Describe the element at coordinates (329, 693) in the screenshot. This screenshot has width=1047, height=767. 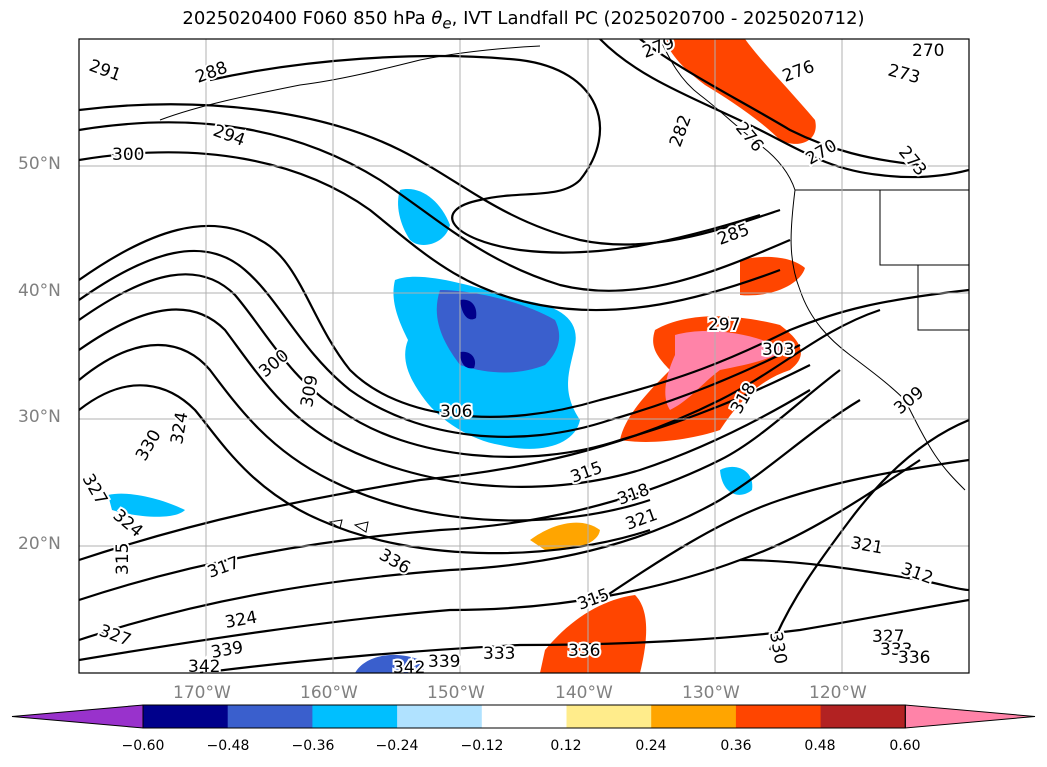
I see `lon-label-160w: 160°W` at that location.